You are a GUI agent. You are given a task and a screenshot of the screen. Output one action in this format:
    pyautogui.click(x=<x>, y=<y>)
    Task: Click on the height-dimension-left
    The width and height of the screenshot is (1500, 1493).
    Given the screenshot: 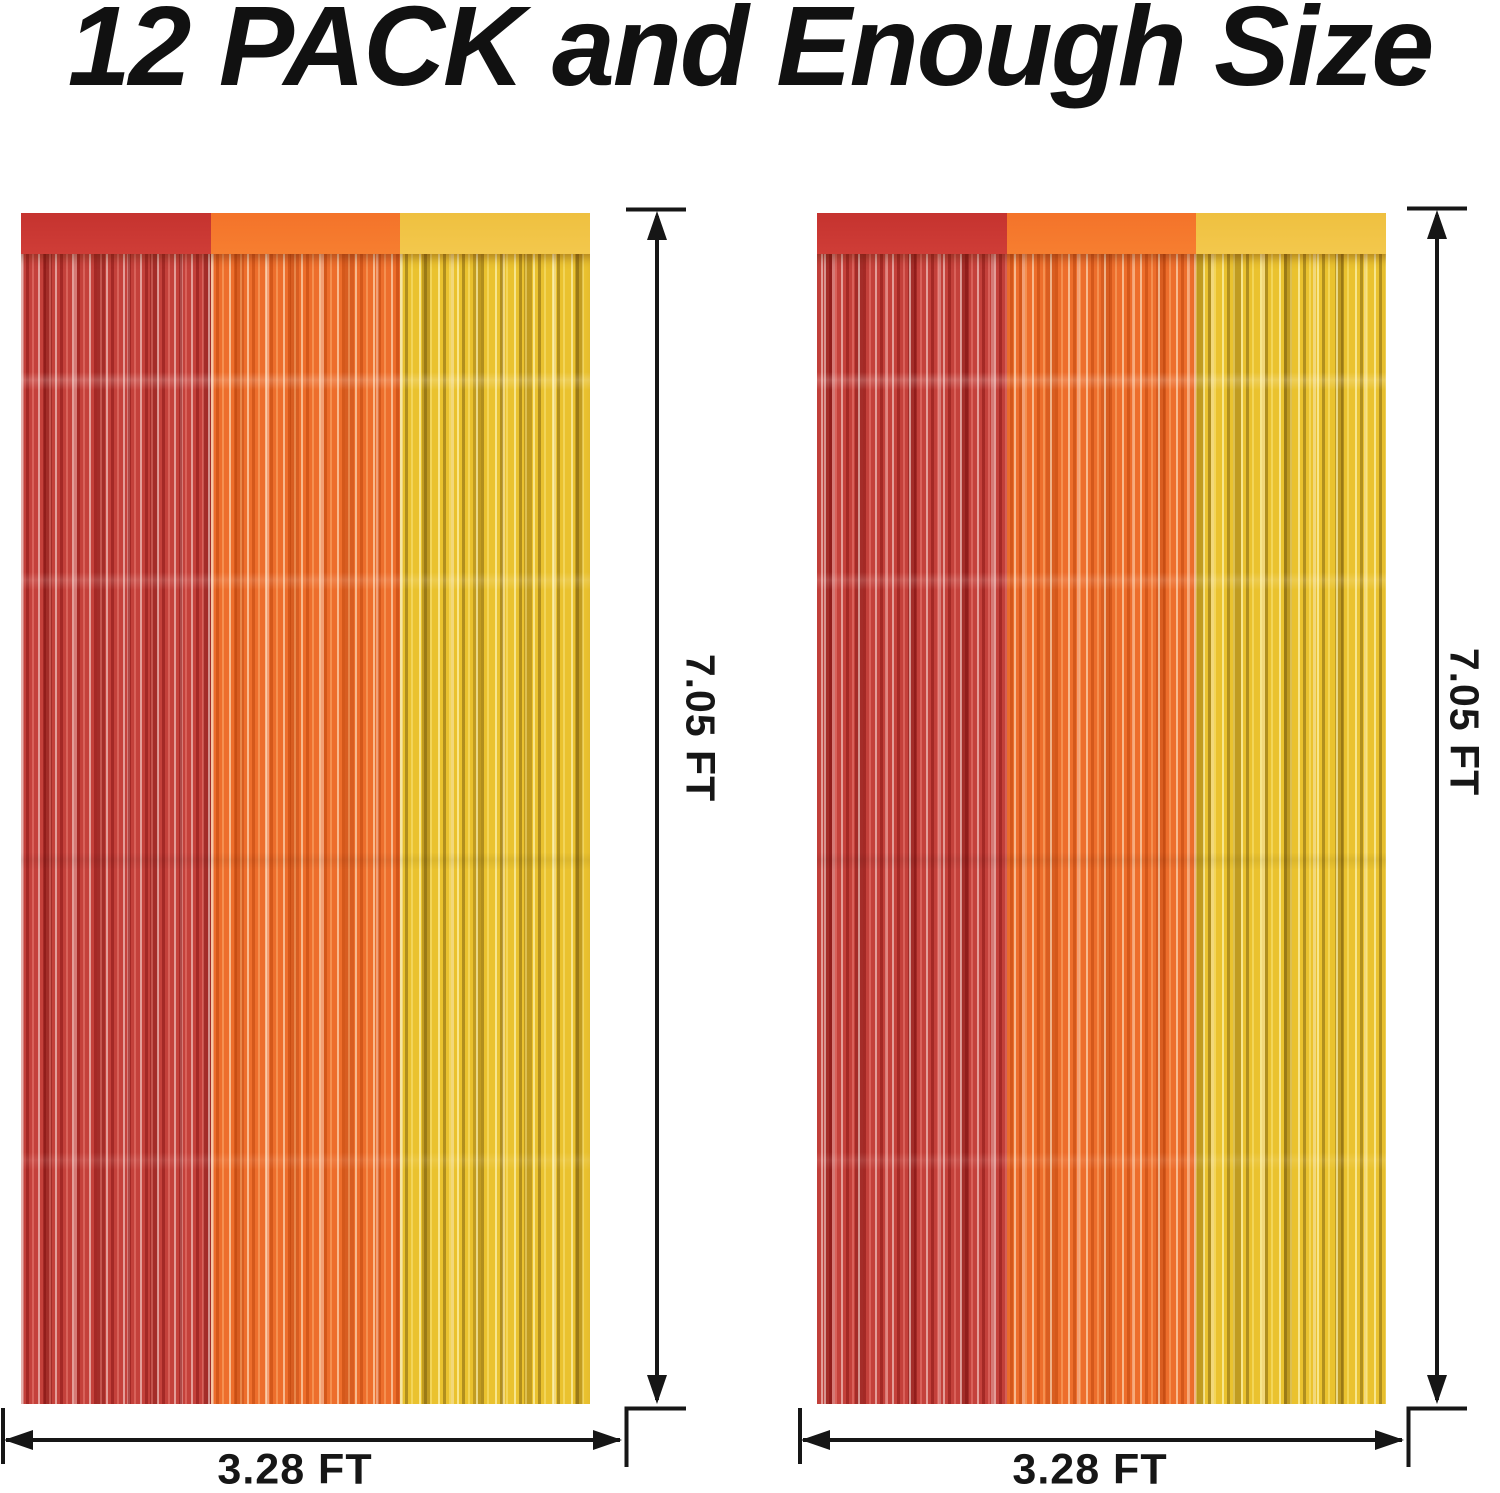 What is the action you would take?
    pyautogui.click(x=655, y=837)
    